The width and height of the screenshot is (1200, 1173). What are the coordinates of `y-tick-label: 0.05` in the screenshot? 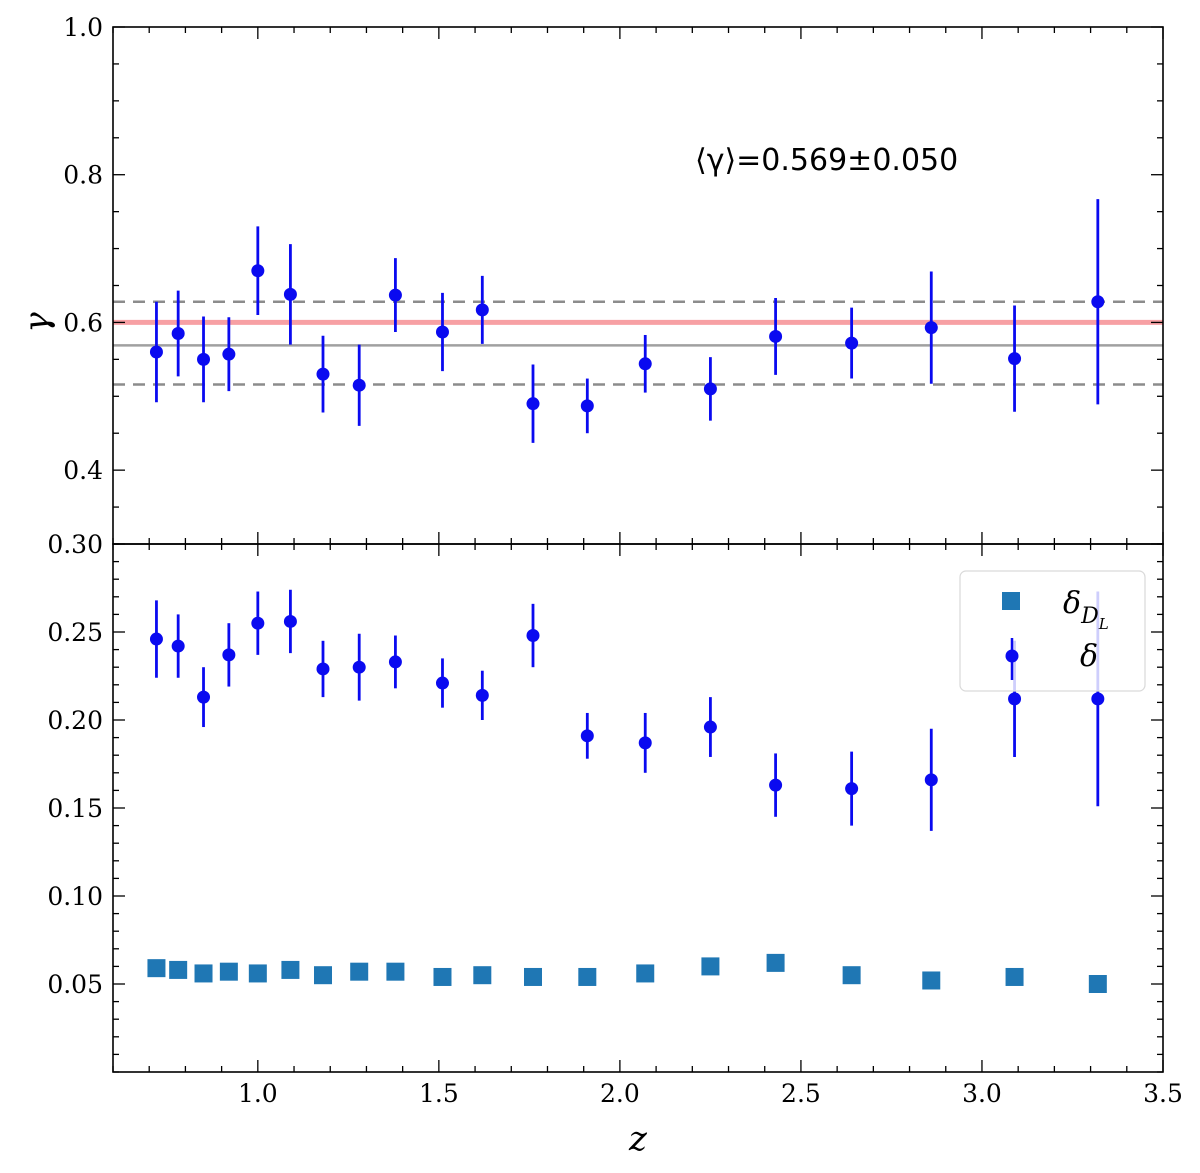 It's located at (75, 984).